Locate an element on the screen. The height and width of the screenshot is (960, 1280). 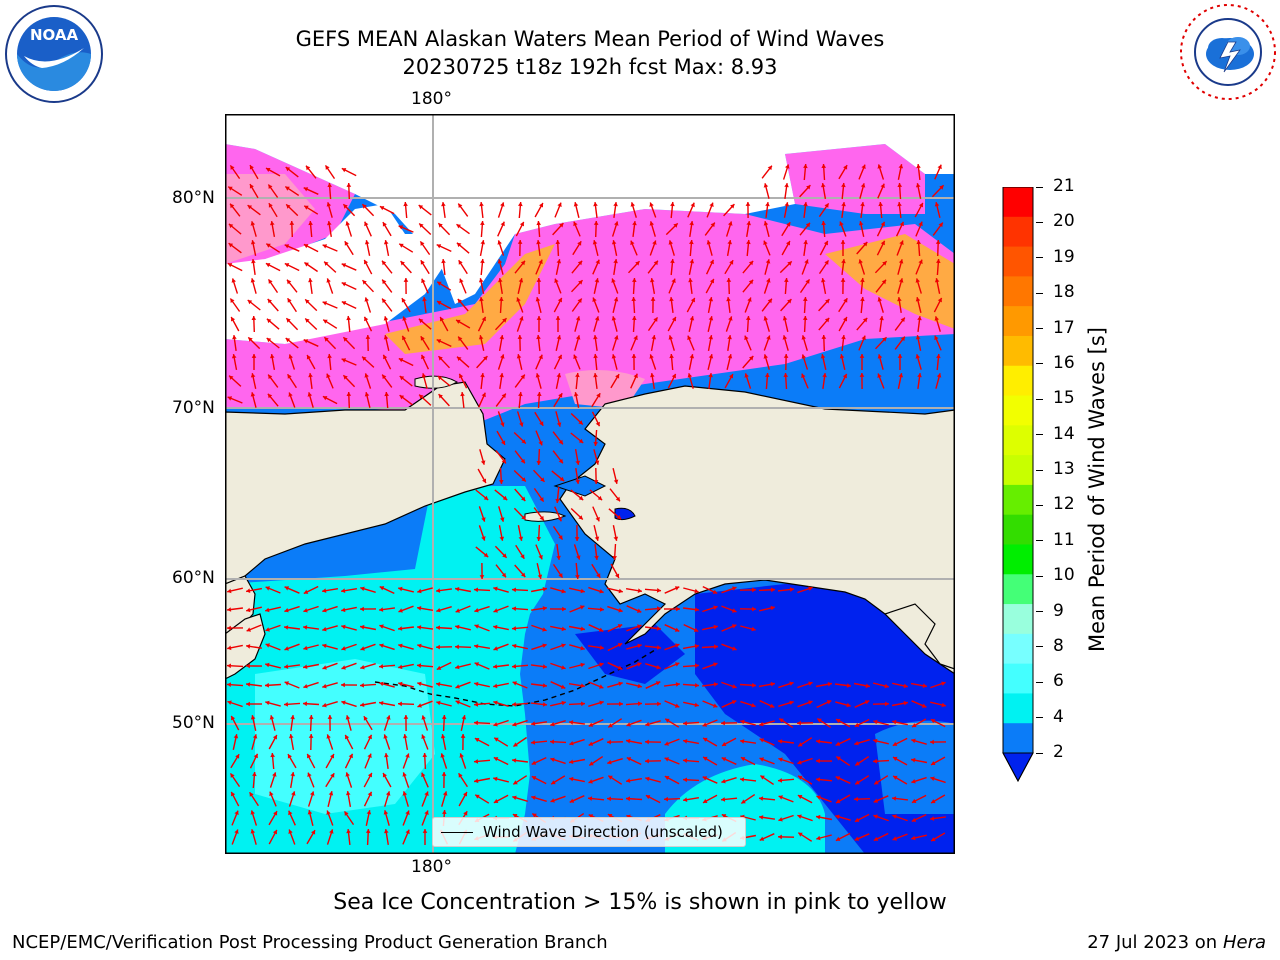
land-siberia is located at coordinates (365, 483).